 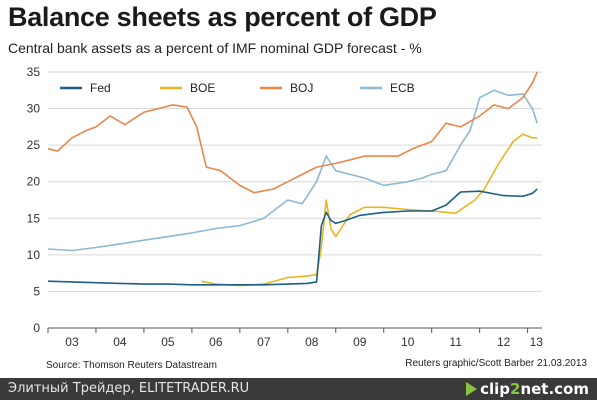 I want to click on x-tick-label: 09, so click(x=360, y=342).